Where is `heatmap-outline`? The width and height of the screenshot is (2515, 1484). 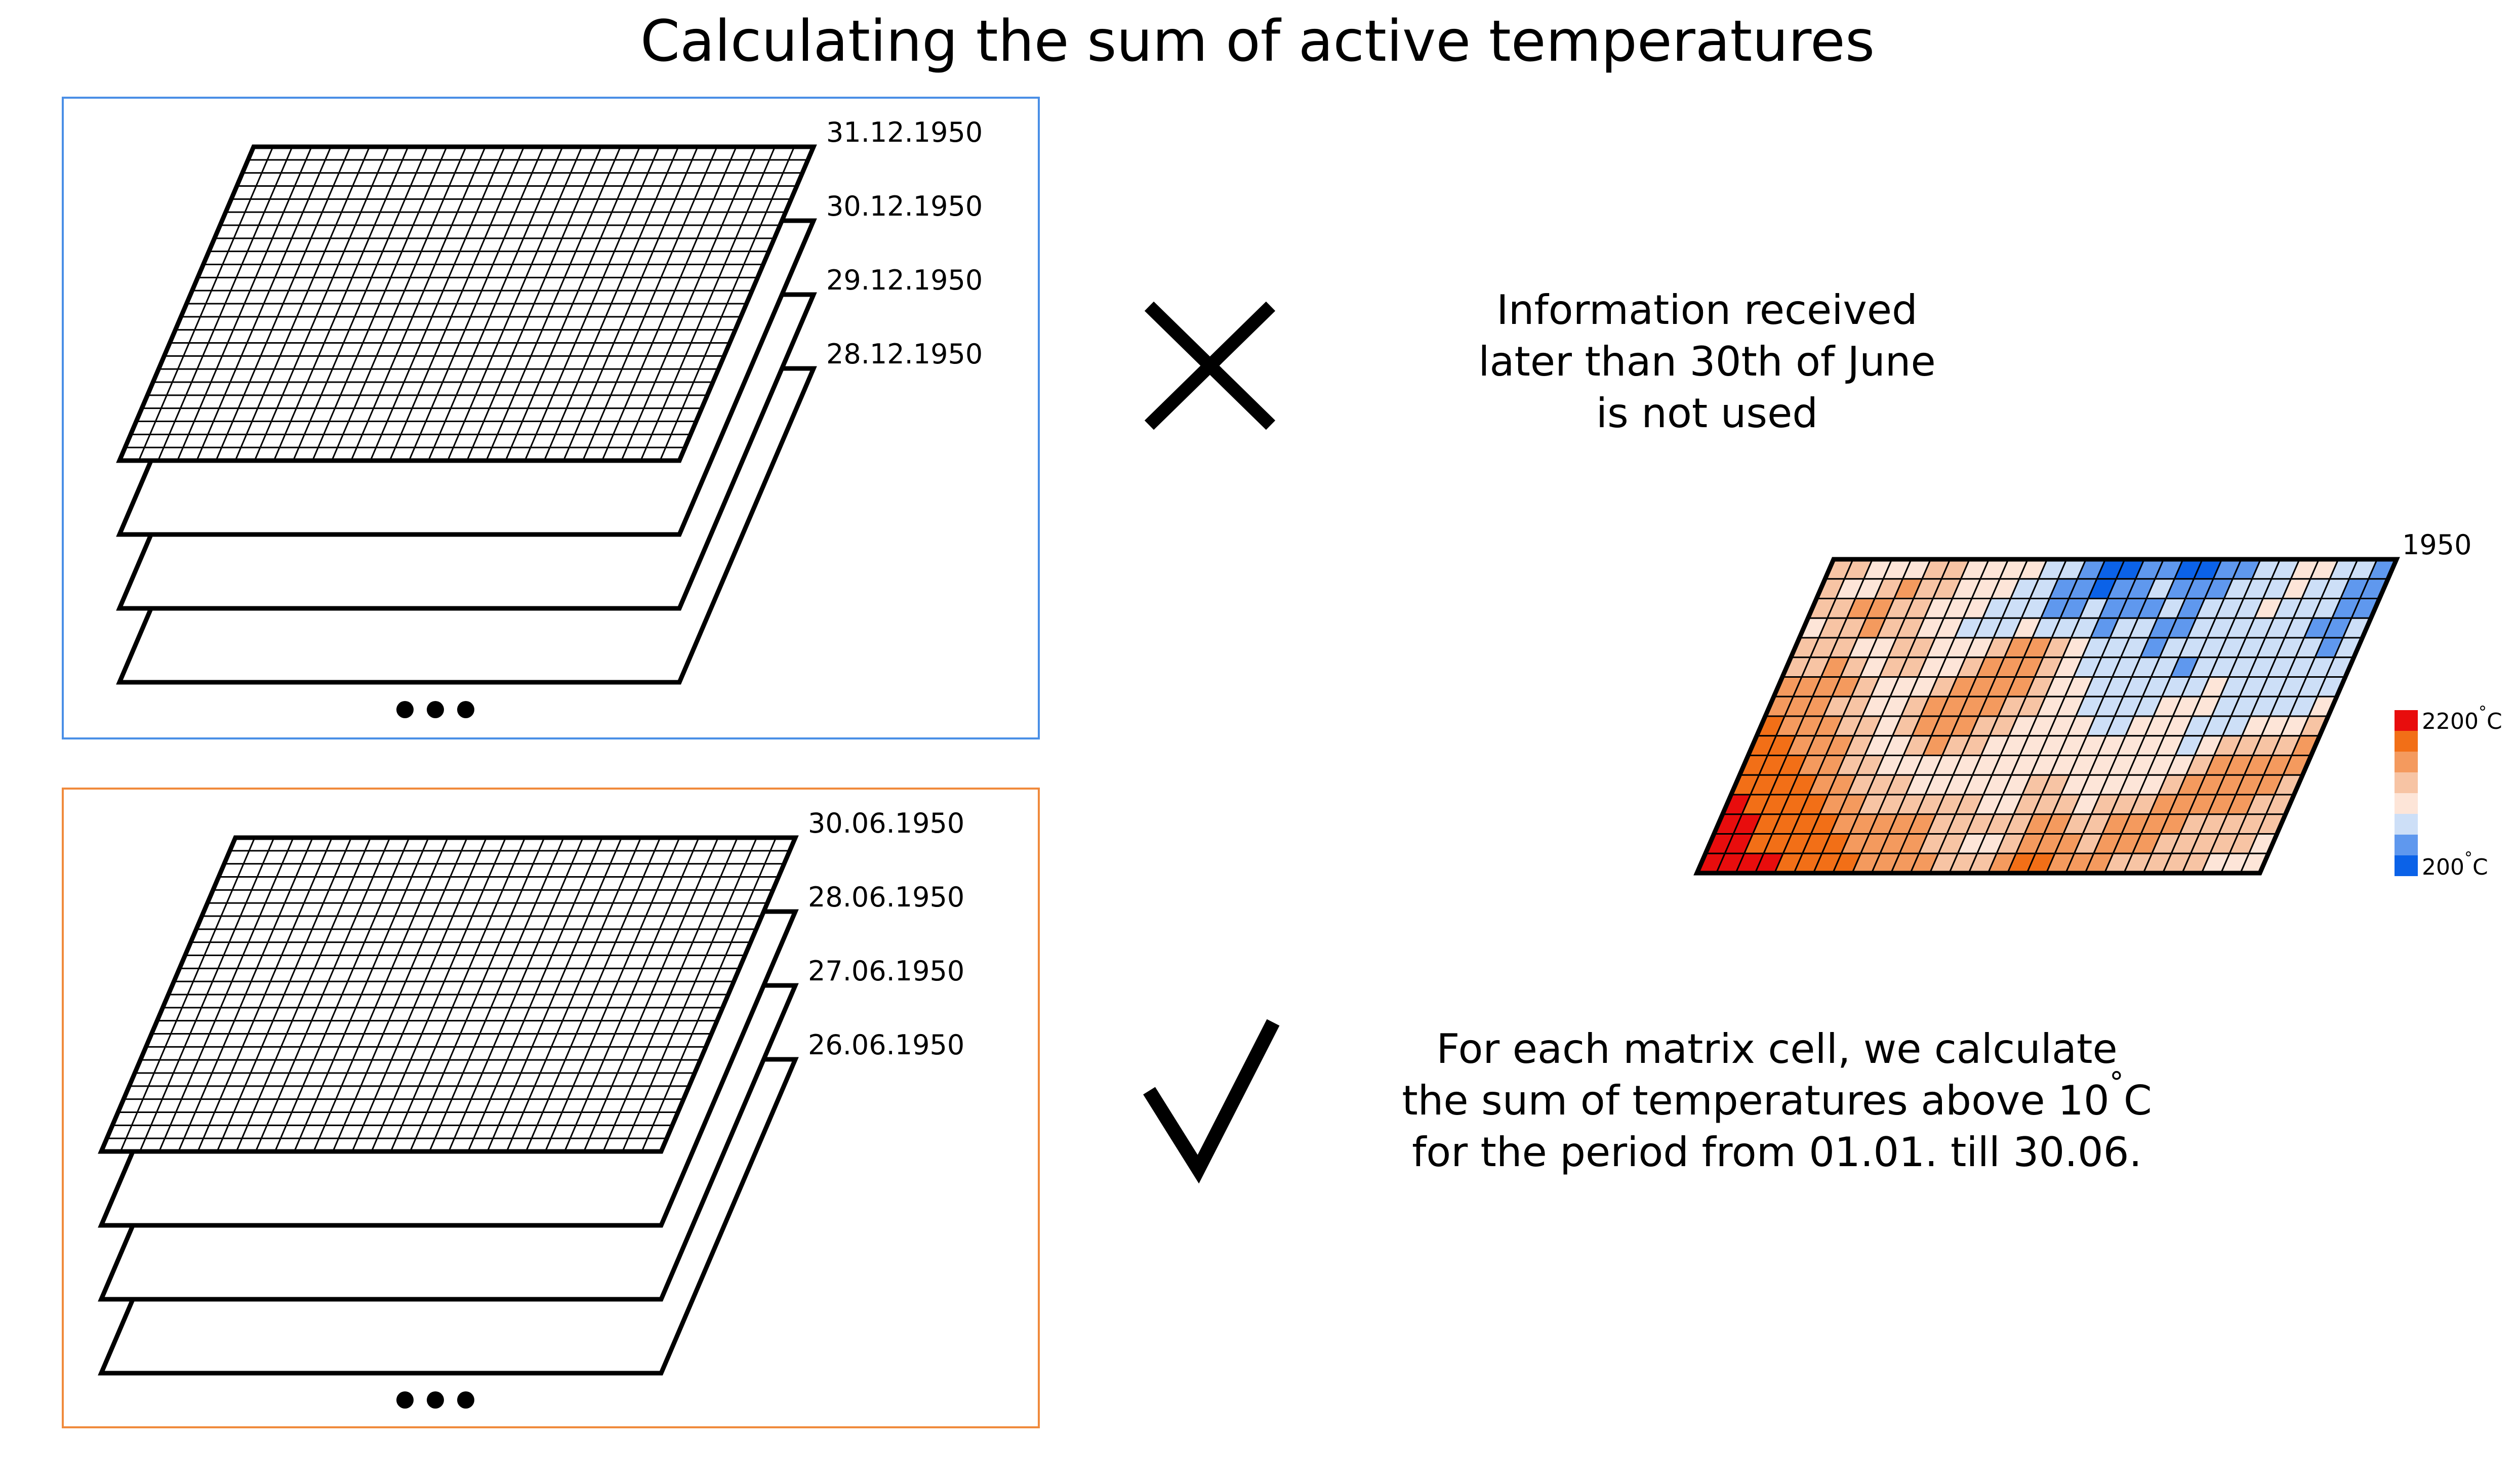
heatmap-outline is located at coordinates (2047, 716).